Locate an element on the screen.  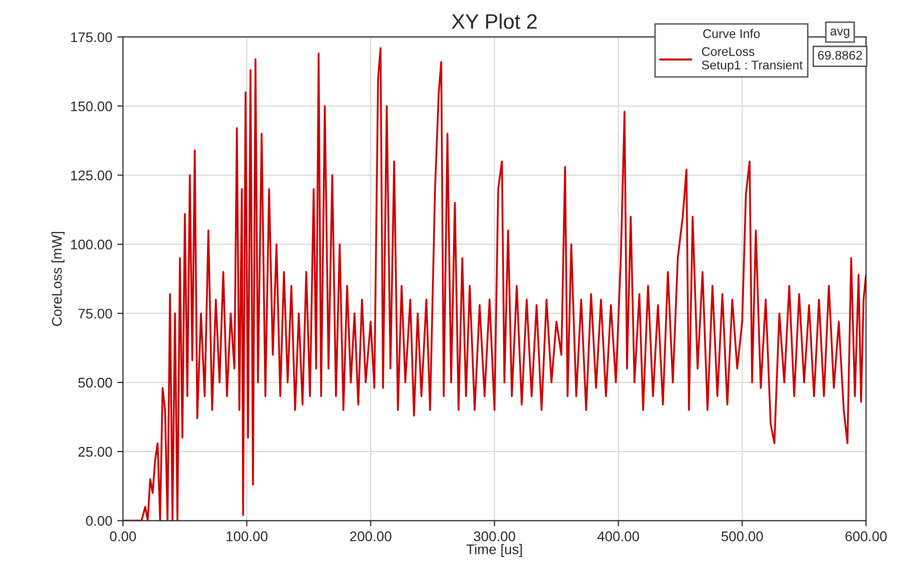
x-tick-label: 100.00 is located at coordinates (247, 536).